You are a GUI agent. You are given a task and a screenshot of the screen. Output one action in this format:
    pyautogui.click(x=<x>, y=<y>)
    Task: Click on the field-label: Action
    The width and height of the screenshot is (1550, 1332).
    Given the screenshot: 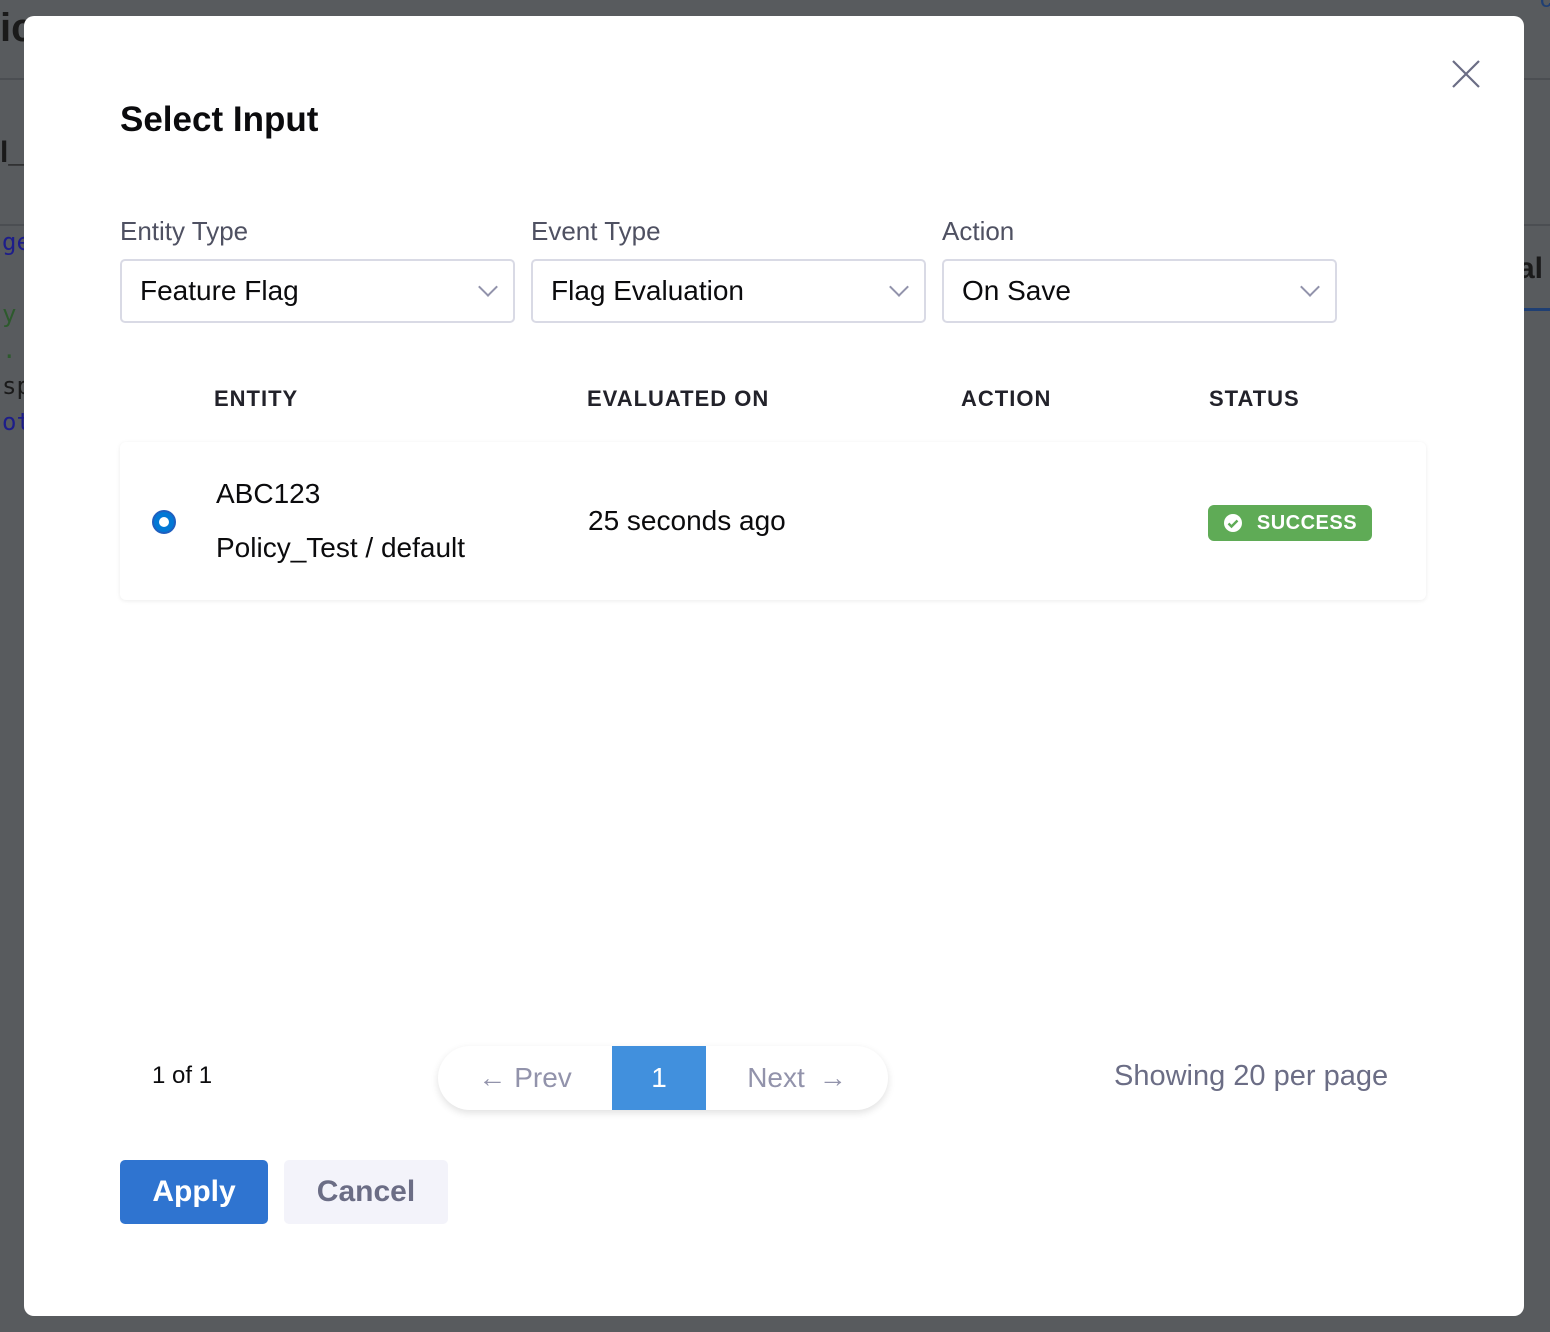 What is the action you would take?
    pyautogui.click(x=978, y=231)
    